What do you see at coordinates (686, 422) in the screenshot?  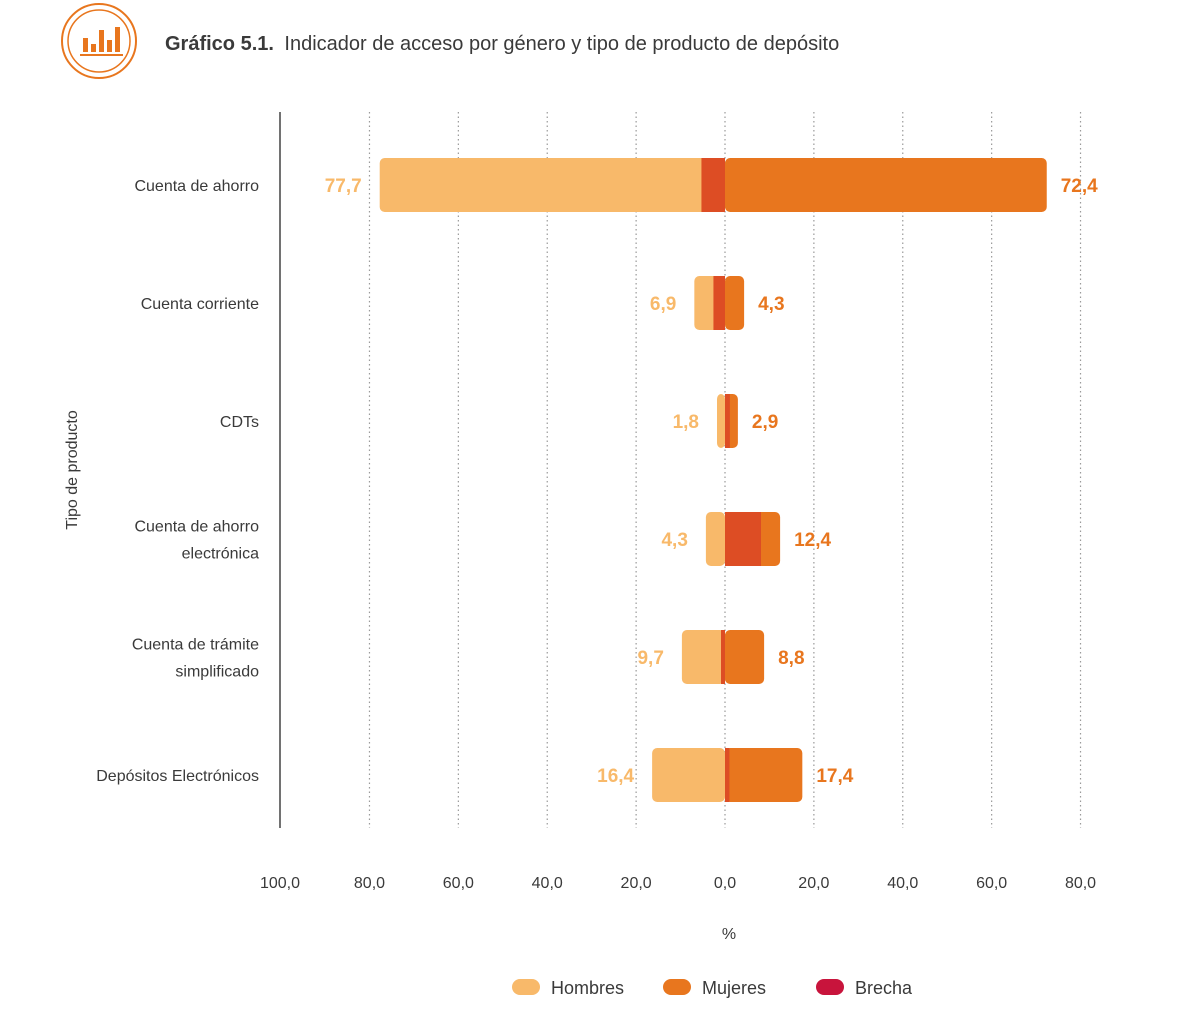 I see `value-label-hombres: 1,8` at bounding box center [686, 422].